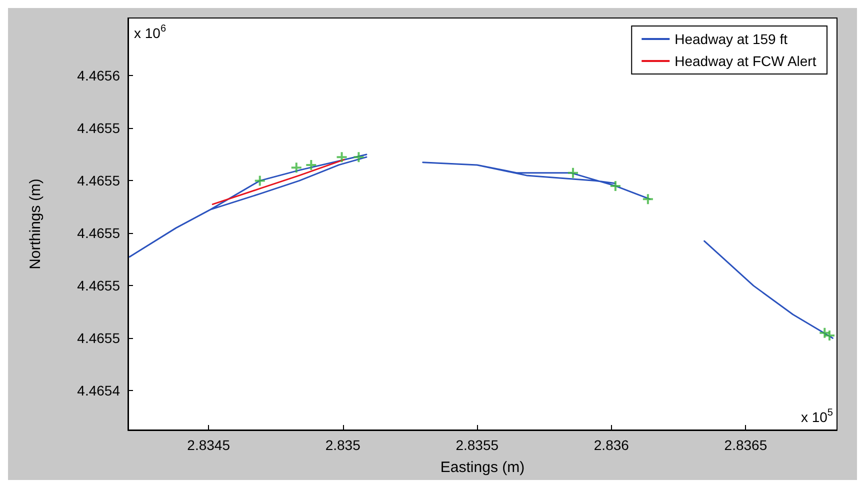  I want to click on legend-label: Headway at 159 ft, so click(731, 39).